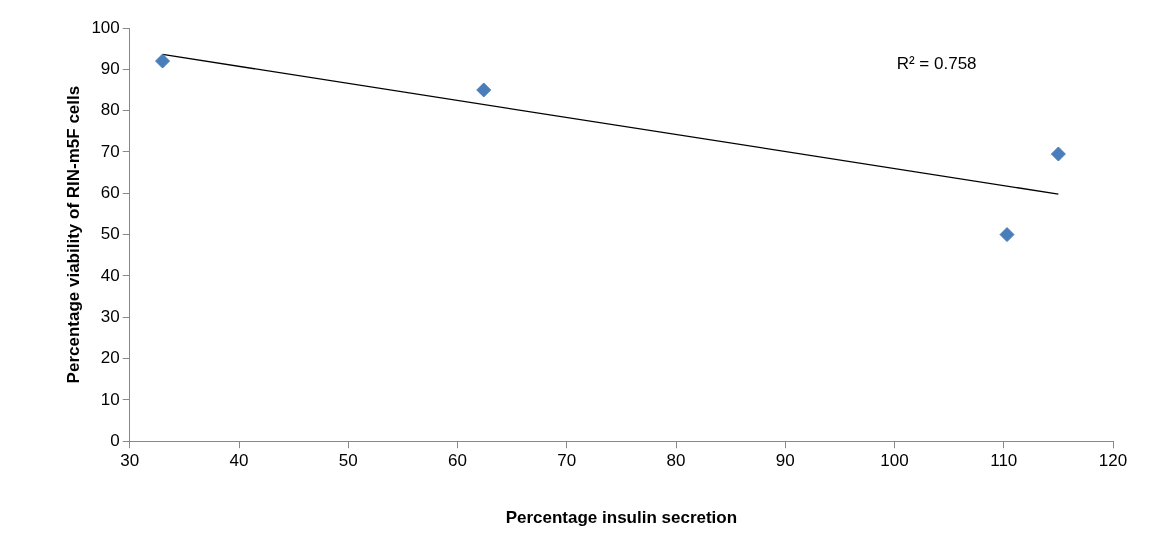  Describe the element at coordinates (936, 63) in the screenshot. I see `annotation: R² = 0.758` at that location.